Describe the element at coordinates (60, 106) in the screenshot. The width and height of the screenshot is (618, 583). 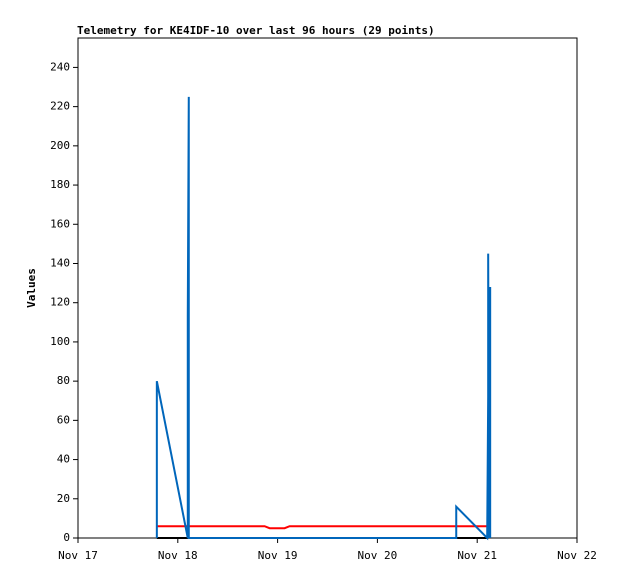
I see `y-tick-label: 220` at that location.